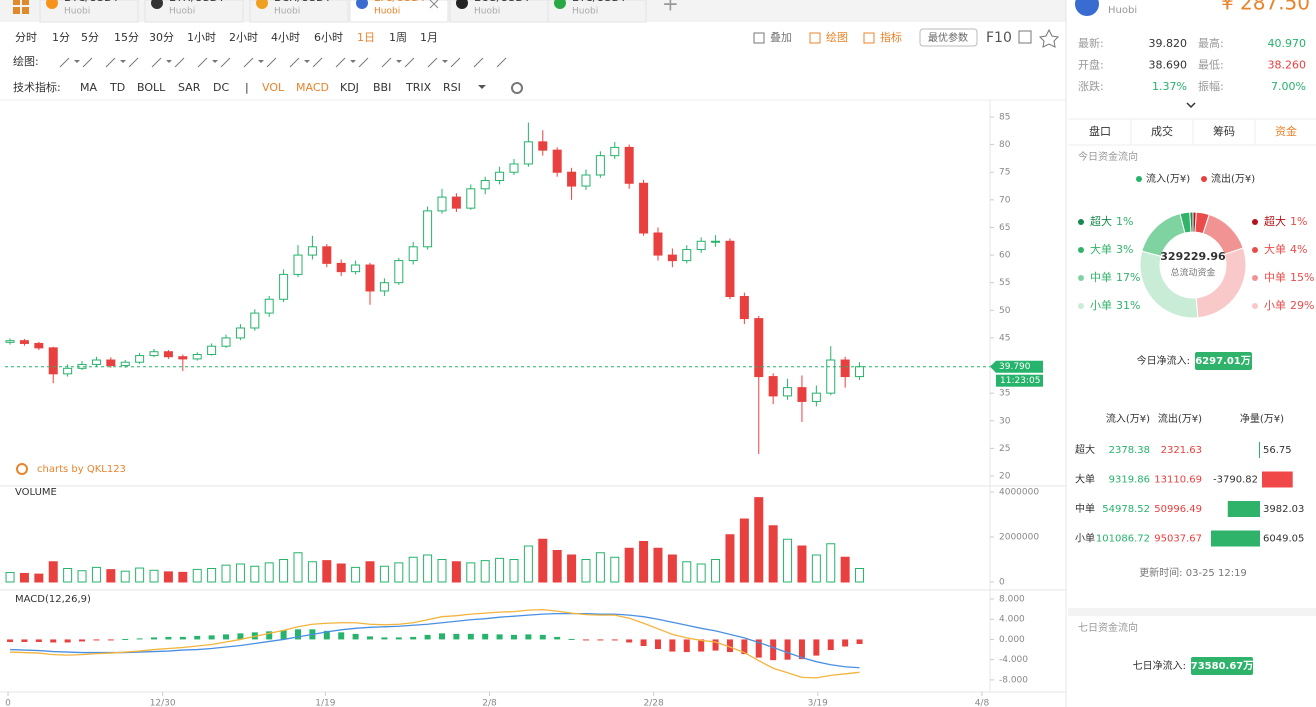  What do you see at coordinates (670, 8) in the screenshot?
I see `add-tab: +` at bounding box center [670, 8].